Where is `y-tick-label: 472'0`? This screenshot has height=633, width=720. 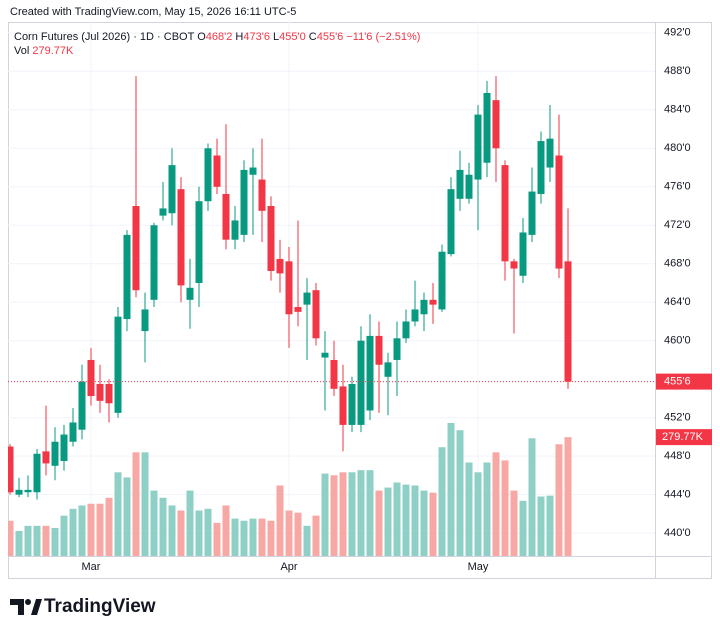 y-tick-label: 472'0 is located at coordinates (677, 225).